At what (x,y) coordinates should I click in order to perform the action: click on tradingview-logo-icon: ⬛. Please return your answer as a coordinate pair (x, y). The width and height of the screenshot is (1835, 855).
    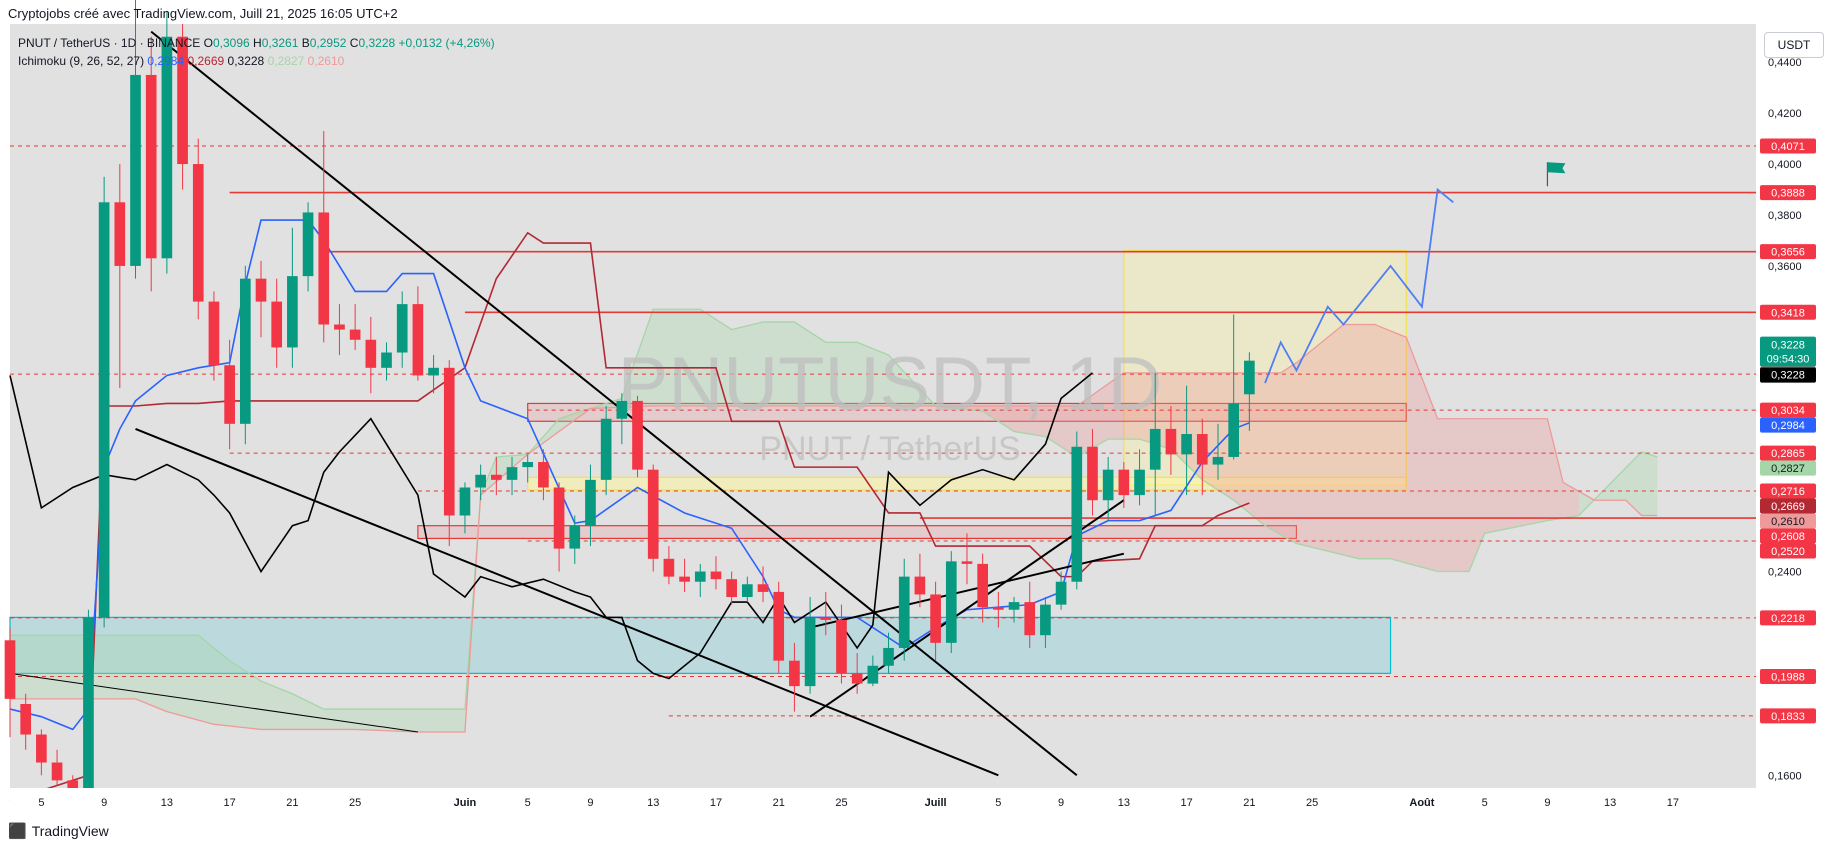
    Looking at the image, I should click on (17, 831).